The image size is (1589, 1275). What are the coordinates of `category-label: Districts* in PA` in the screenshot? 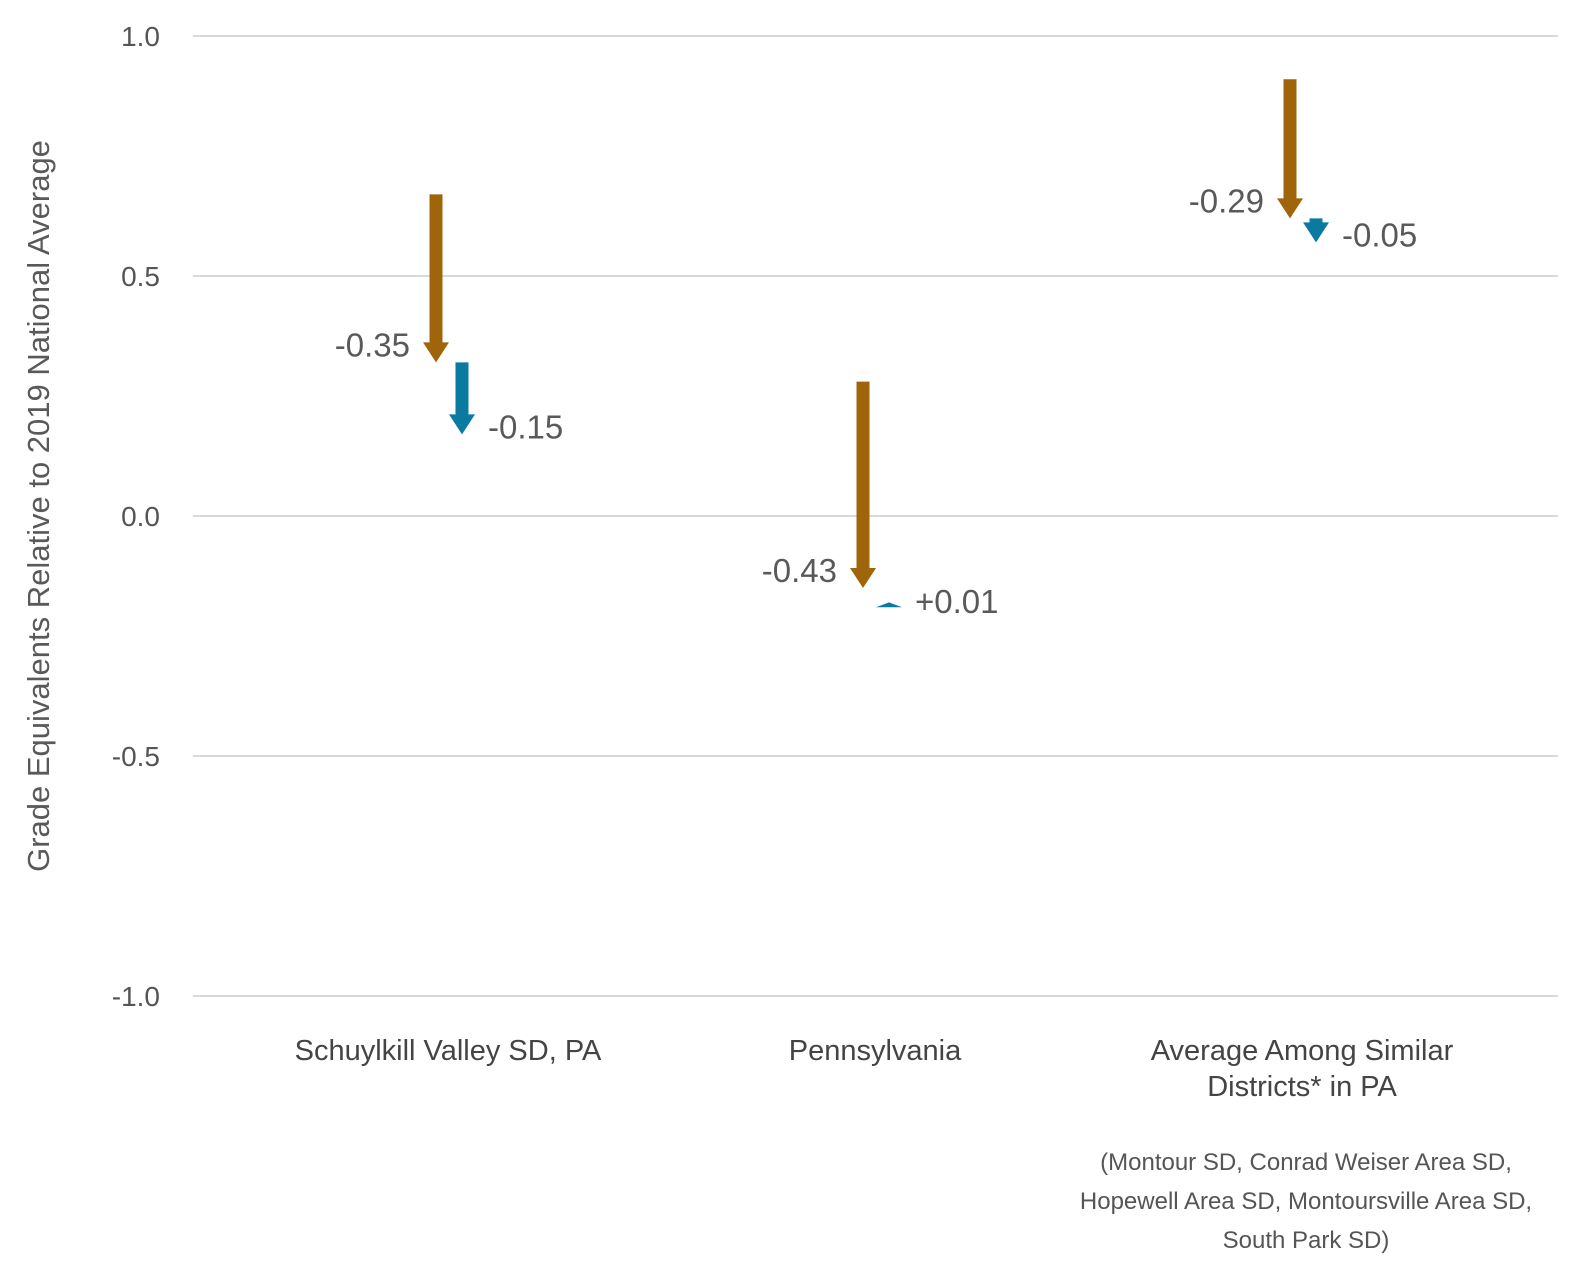 It's located at (1302, 1087).